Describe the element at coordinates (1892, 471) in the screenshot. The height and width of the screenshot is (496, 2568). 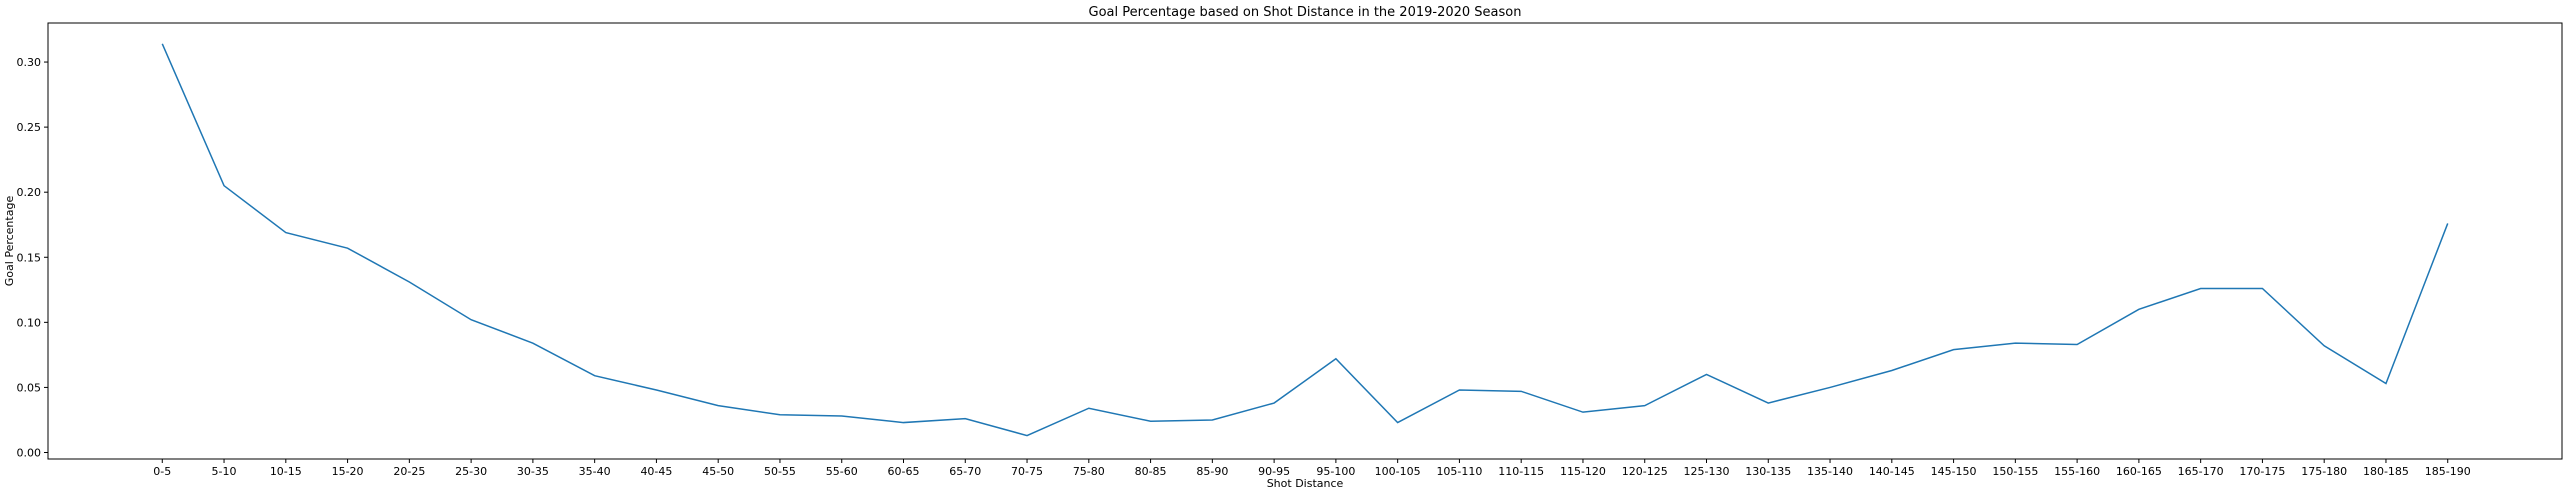
I see `x-tick-label: 140-145` at that location.